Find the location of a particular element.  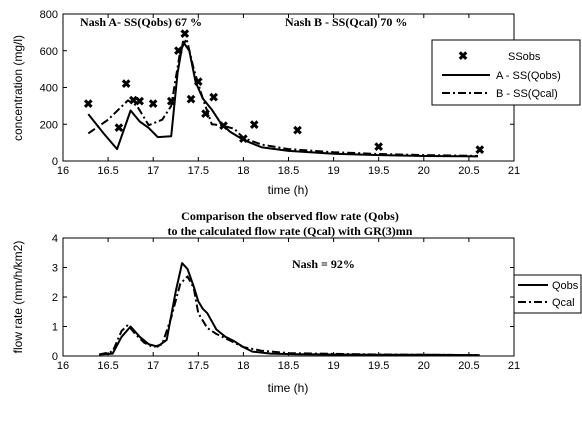

legend-label-qobs: Qobs is located at coordinates (565, 286).